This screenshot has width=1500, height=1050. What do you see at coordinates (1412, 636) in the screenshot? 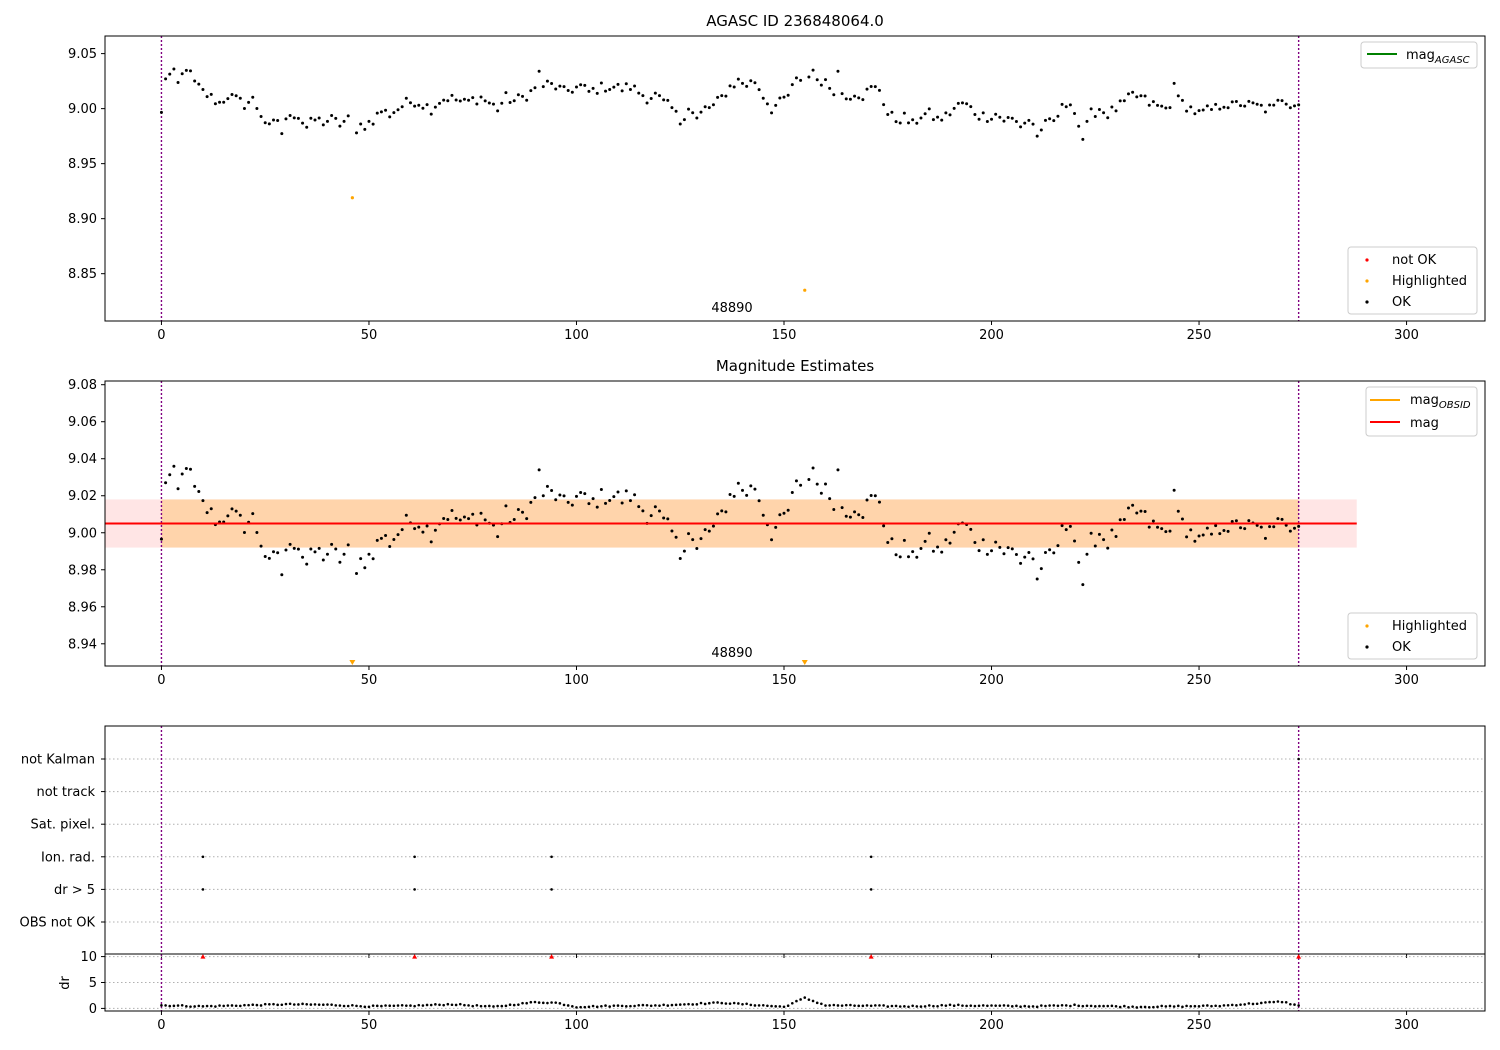
I see `panel-2-point-legend: Highlighted OK` at bounding box center [1412, 636].